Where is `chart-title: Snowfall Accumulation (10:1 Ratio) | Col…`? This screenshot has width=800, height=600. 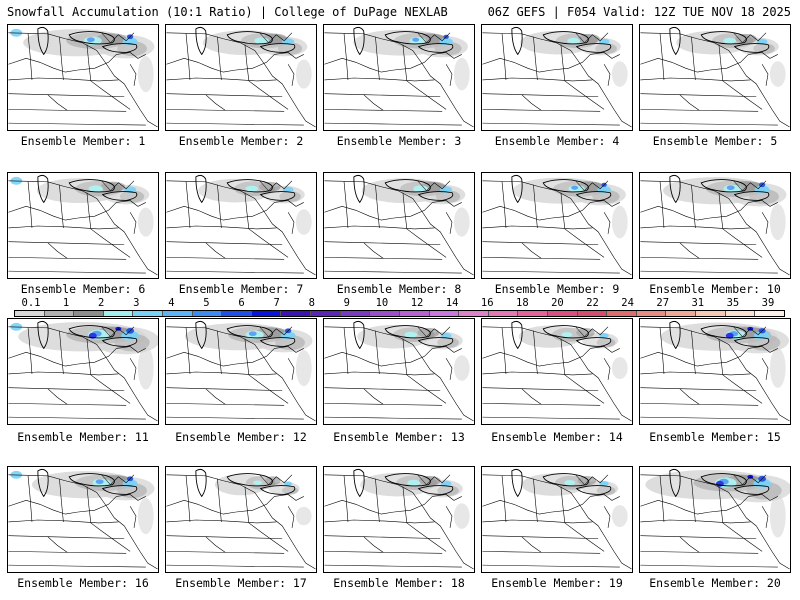
chart-title: Snowfall Accumulation (10:1 Ratio) | Col… is located at coordinates (227, 12).